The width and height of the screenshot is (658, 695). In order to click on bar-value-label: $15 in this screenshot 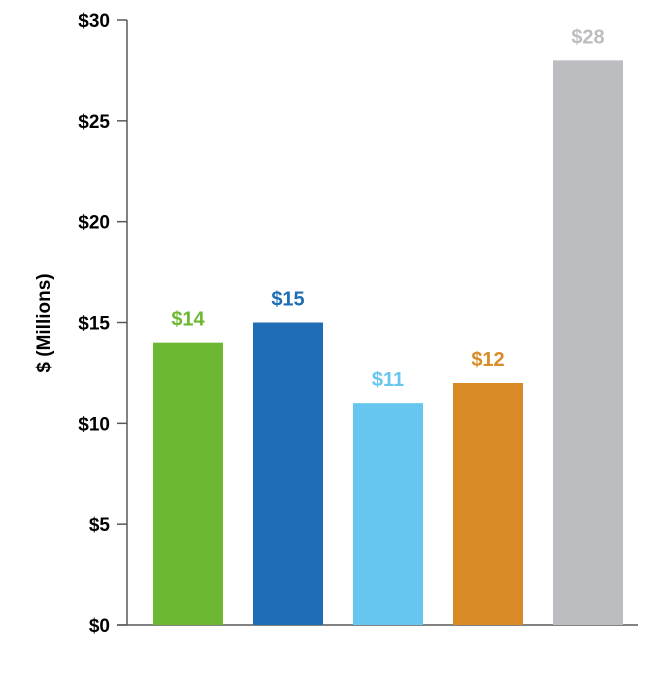, I will do `click(287, 300)`.